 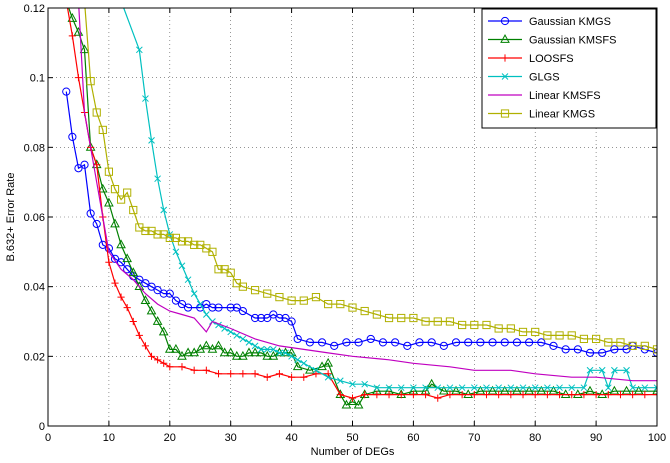 What do you see at coordinates (291, 438) in the screenshot?
I see `x-tick-label: 40` at bounding box center [291, 438].